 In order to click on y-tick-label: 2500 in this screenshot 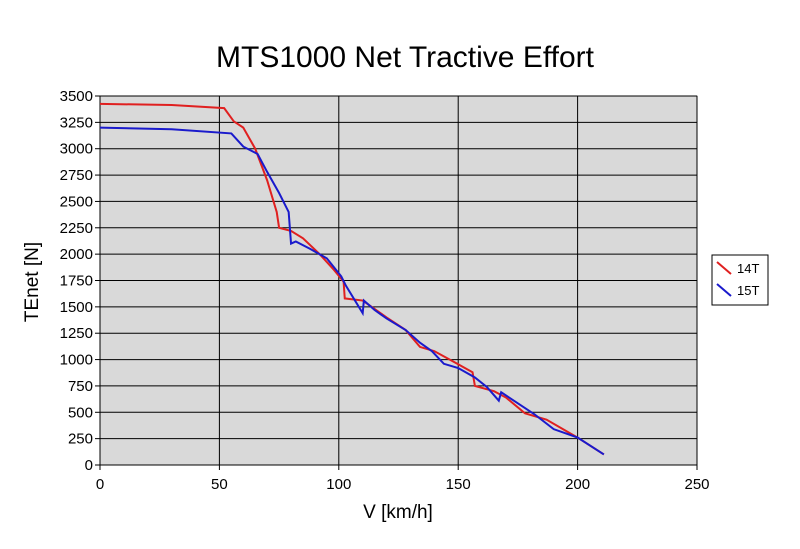, I will do `click(76, 201)`.